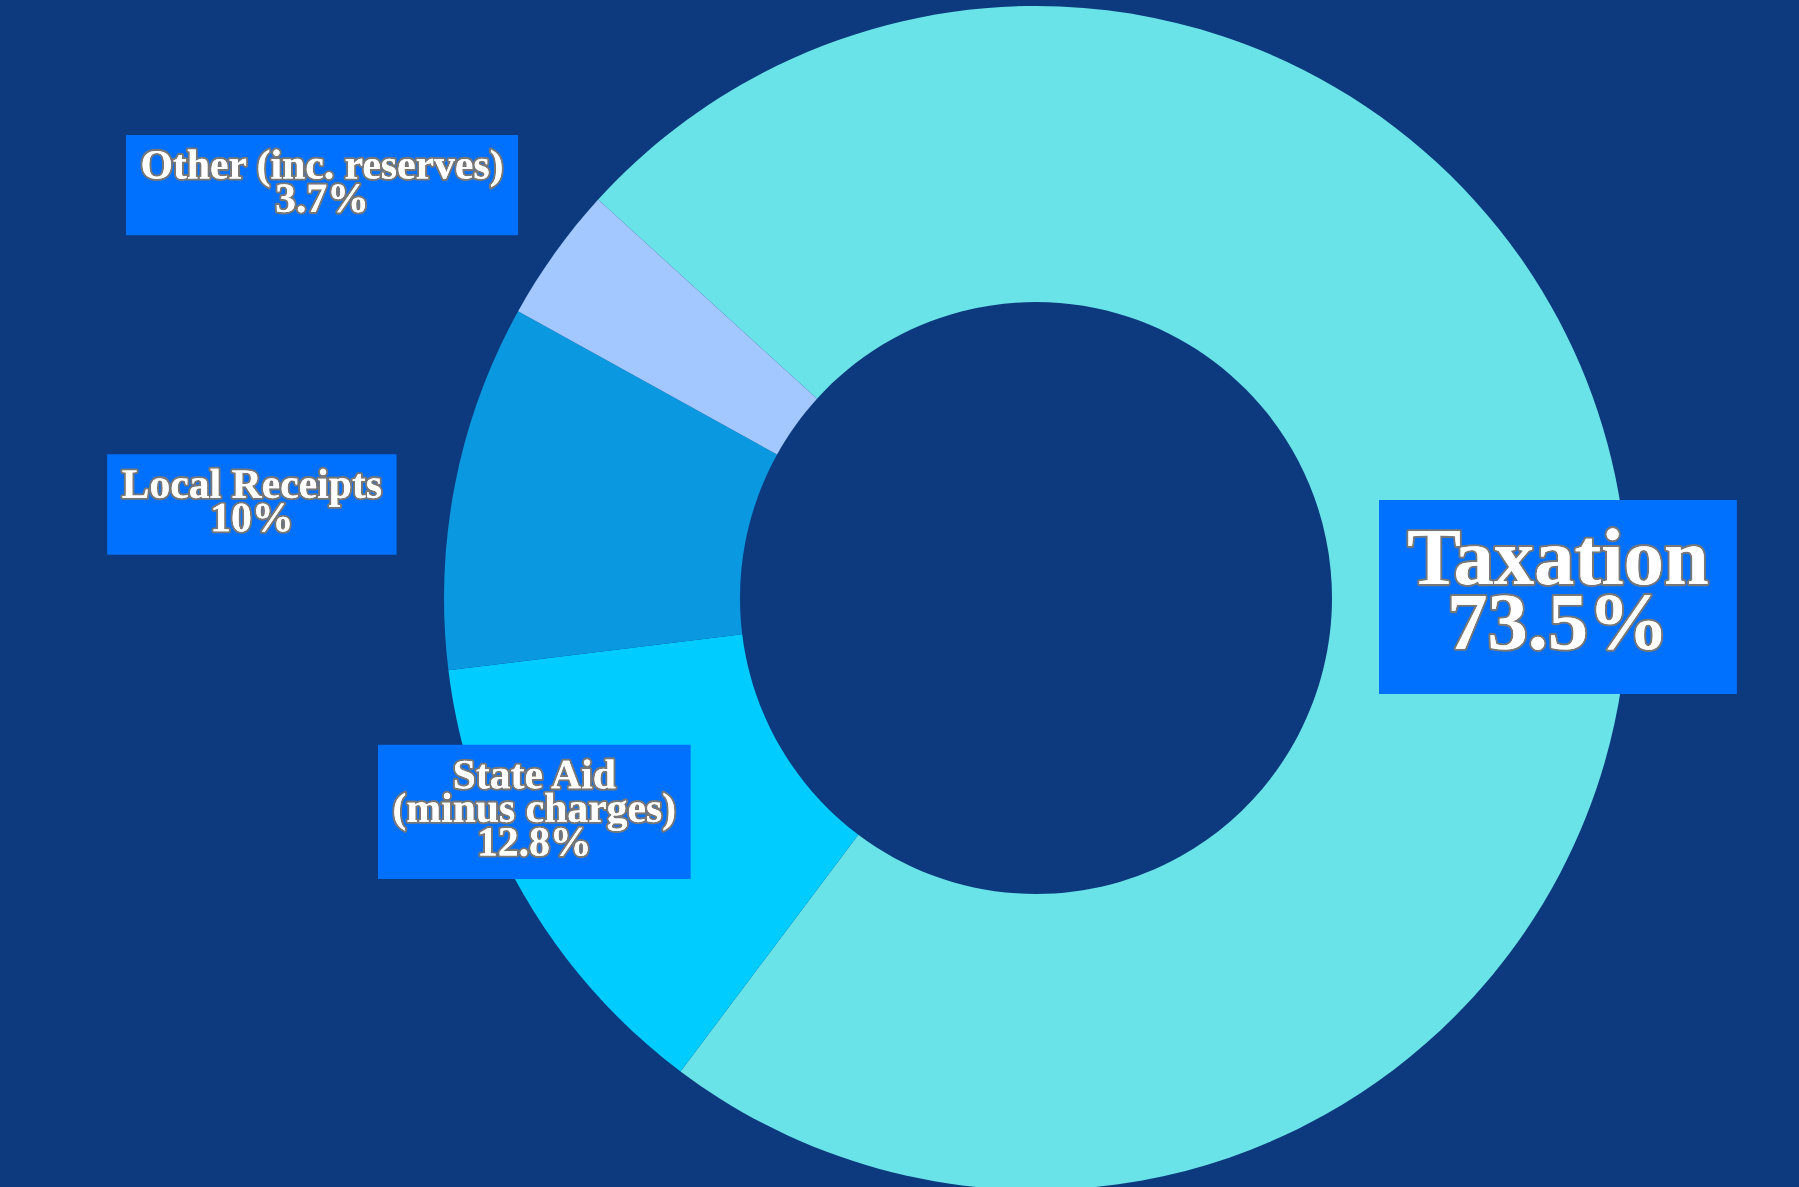 The width and height of the screenshot is (1799, 1187). Describe the element at coordinates (1556, 622) in the screenshot. I see `data-label: 73.5%` at that location.